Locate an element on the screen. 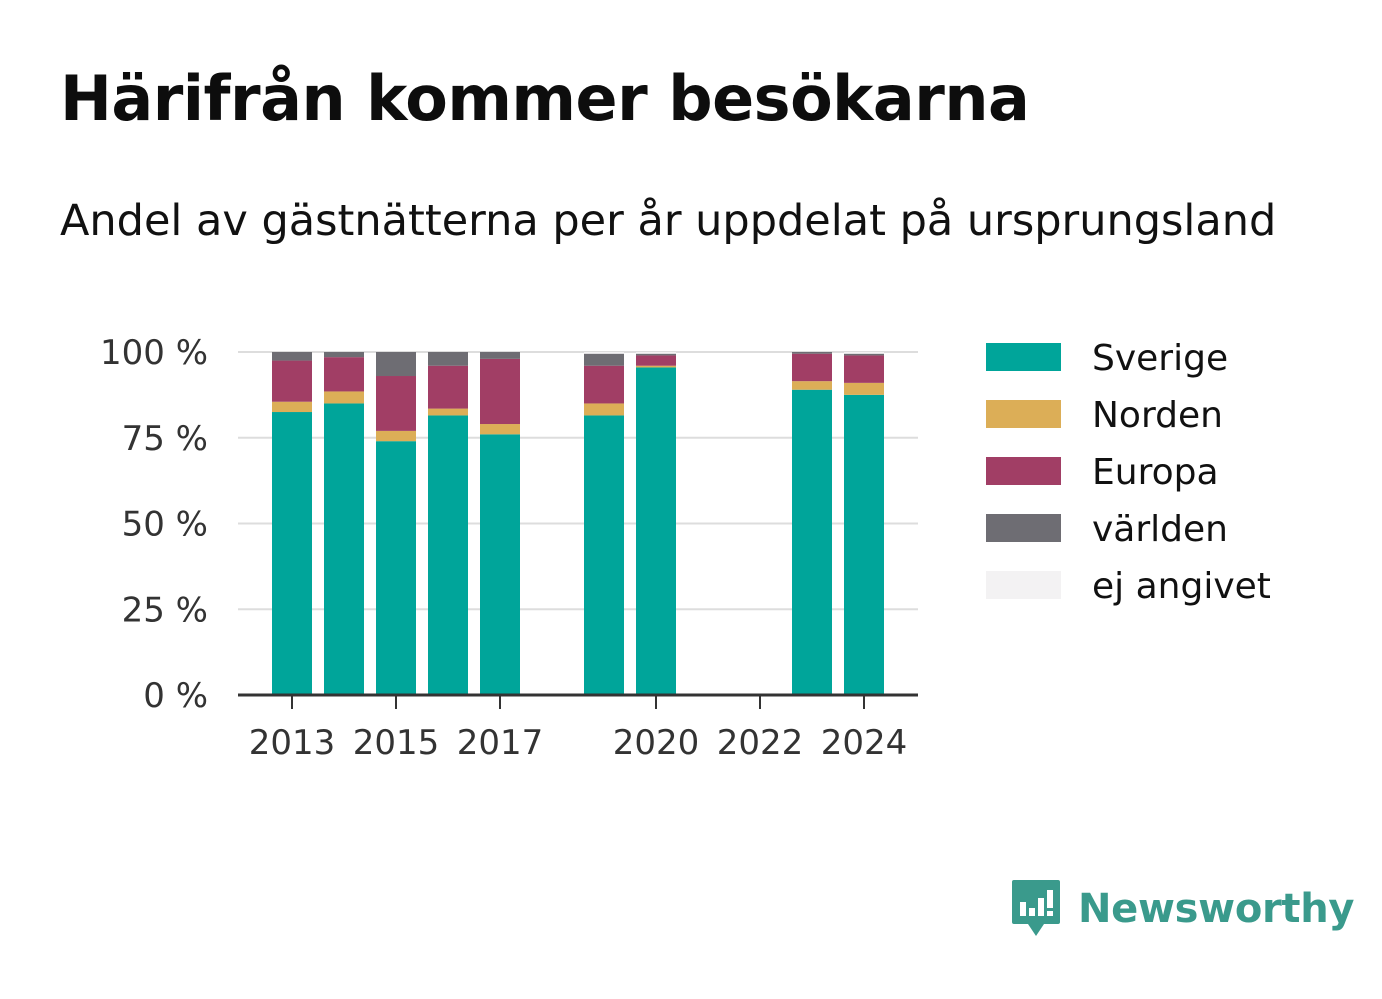 Image resolution: width=1382 pixels, height=999 pixels. y-tick-label: 100 % is located at coordinates (154, 353).